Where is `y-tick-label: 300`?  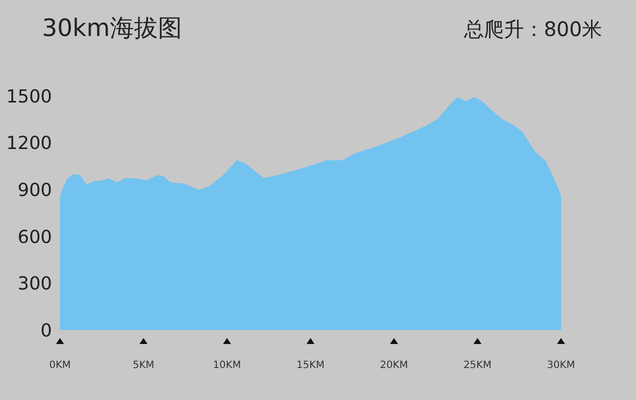
y-tick-label: 300 is located at coordinates (35, 284).